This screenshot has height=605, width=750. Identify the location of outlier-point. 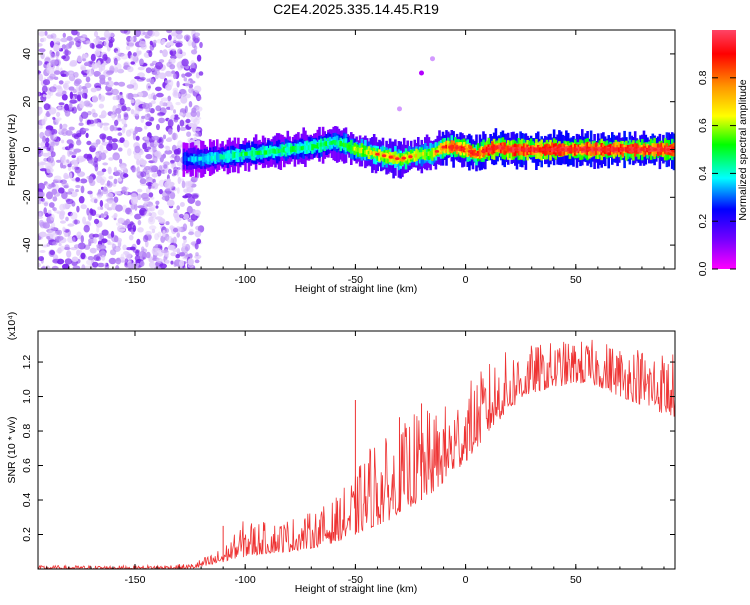
(432, 59).